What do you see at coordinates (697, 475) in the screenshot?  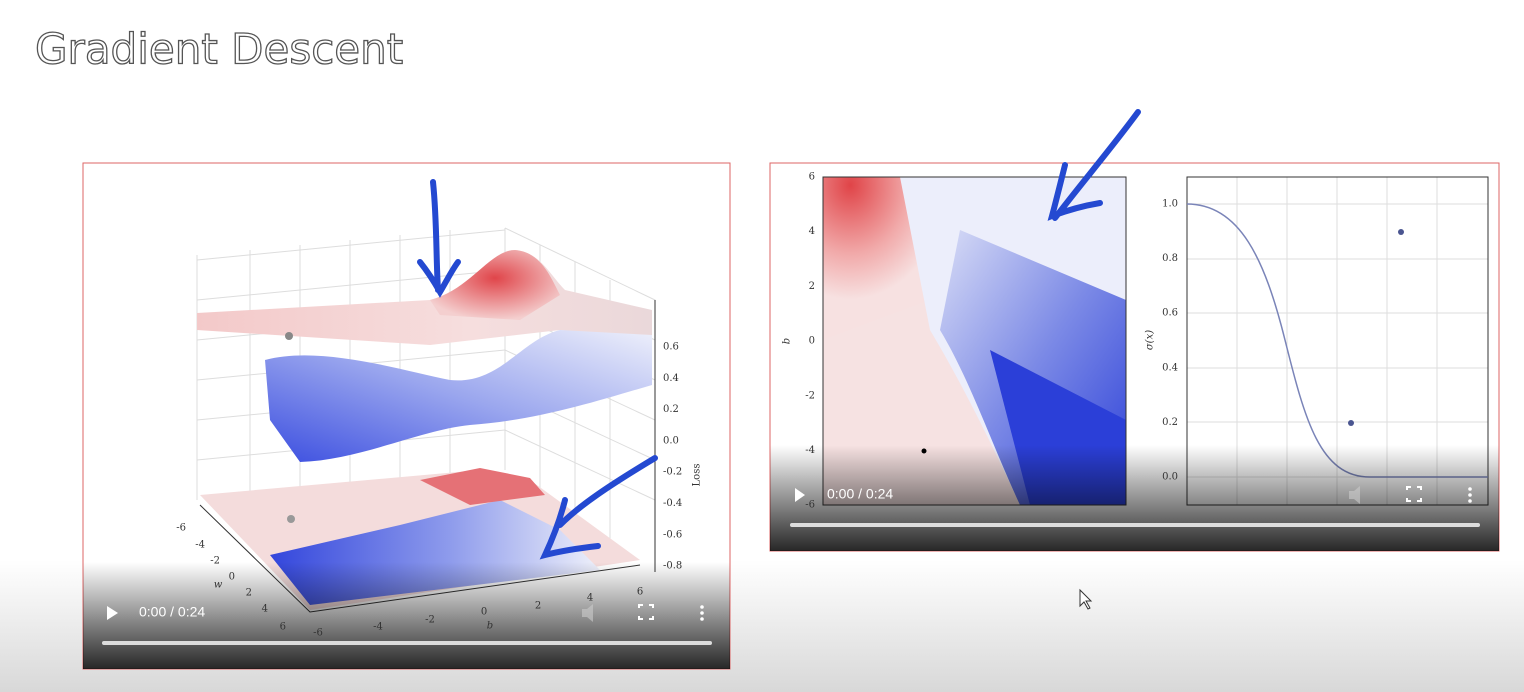 I see `axis-label: Loss` at bounding box center [697, 475].